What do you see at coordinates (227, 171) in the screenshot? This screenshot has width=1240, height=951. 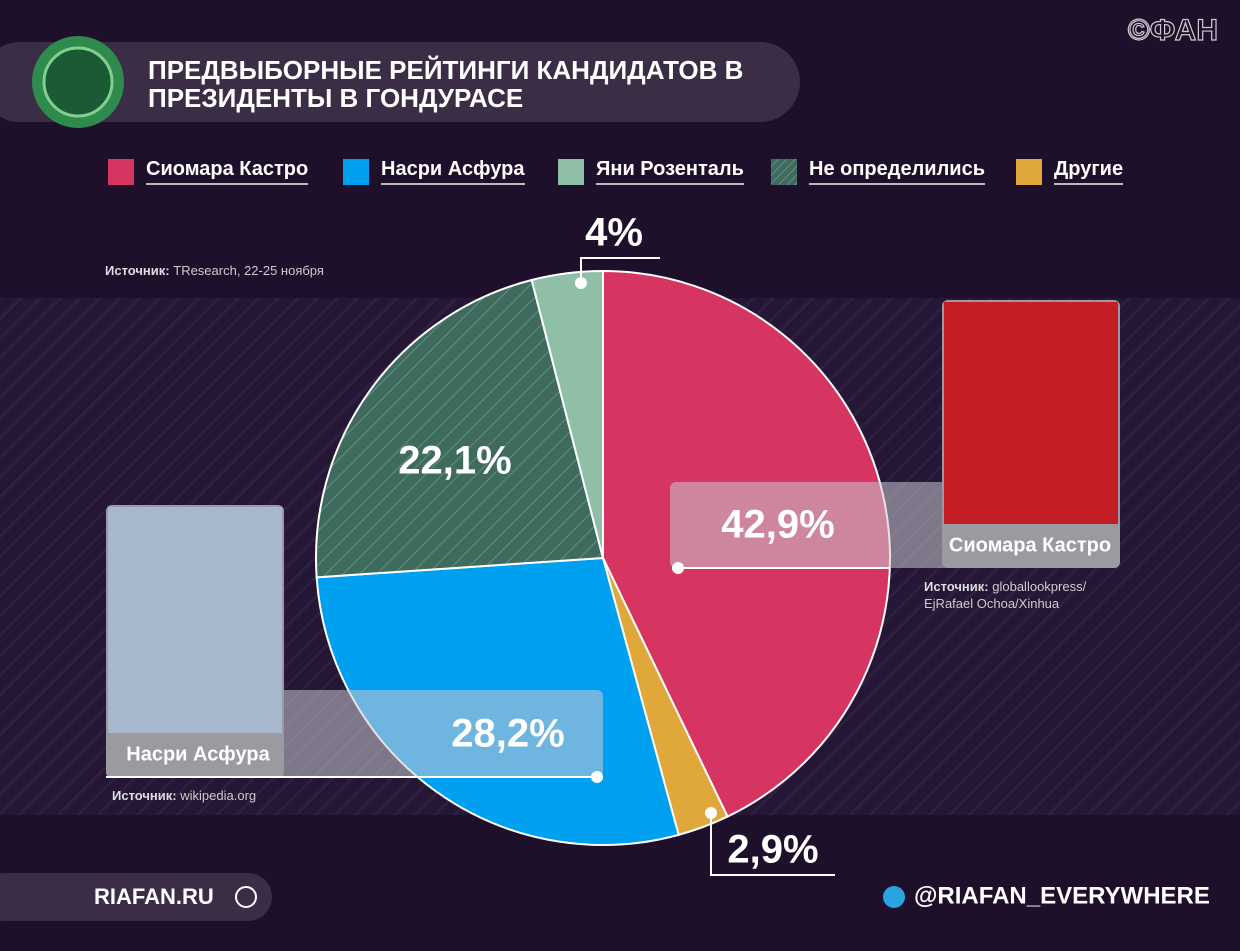 I see `legend-label: Сиомара Кастро` at bounding box center [227, 171].